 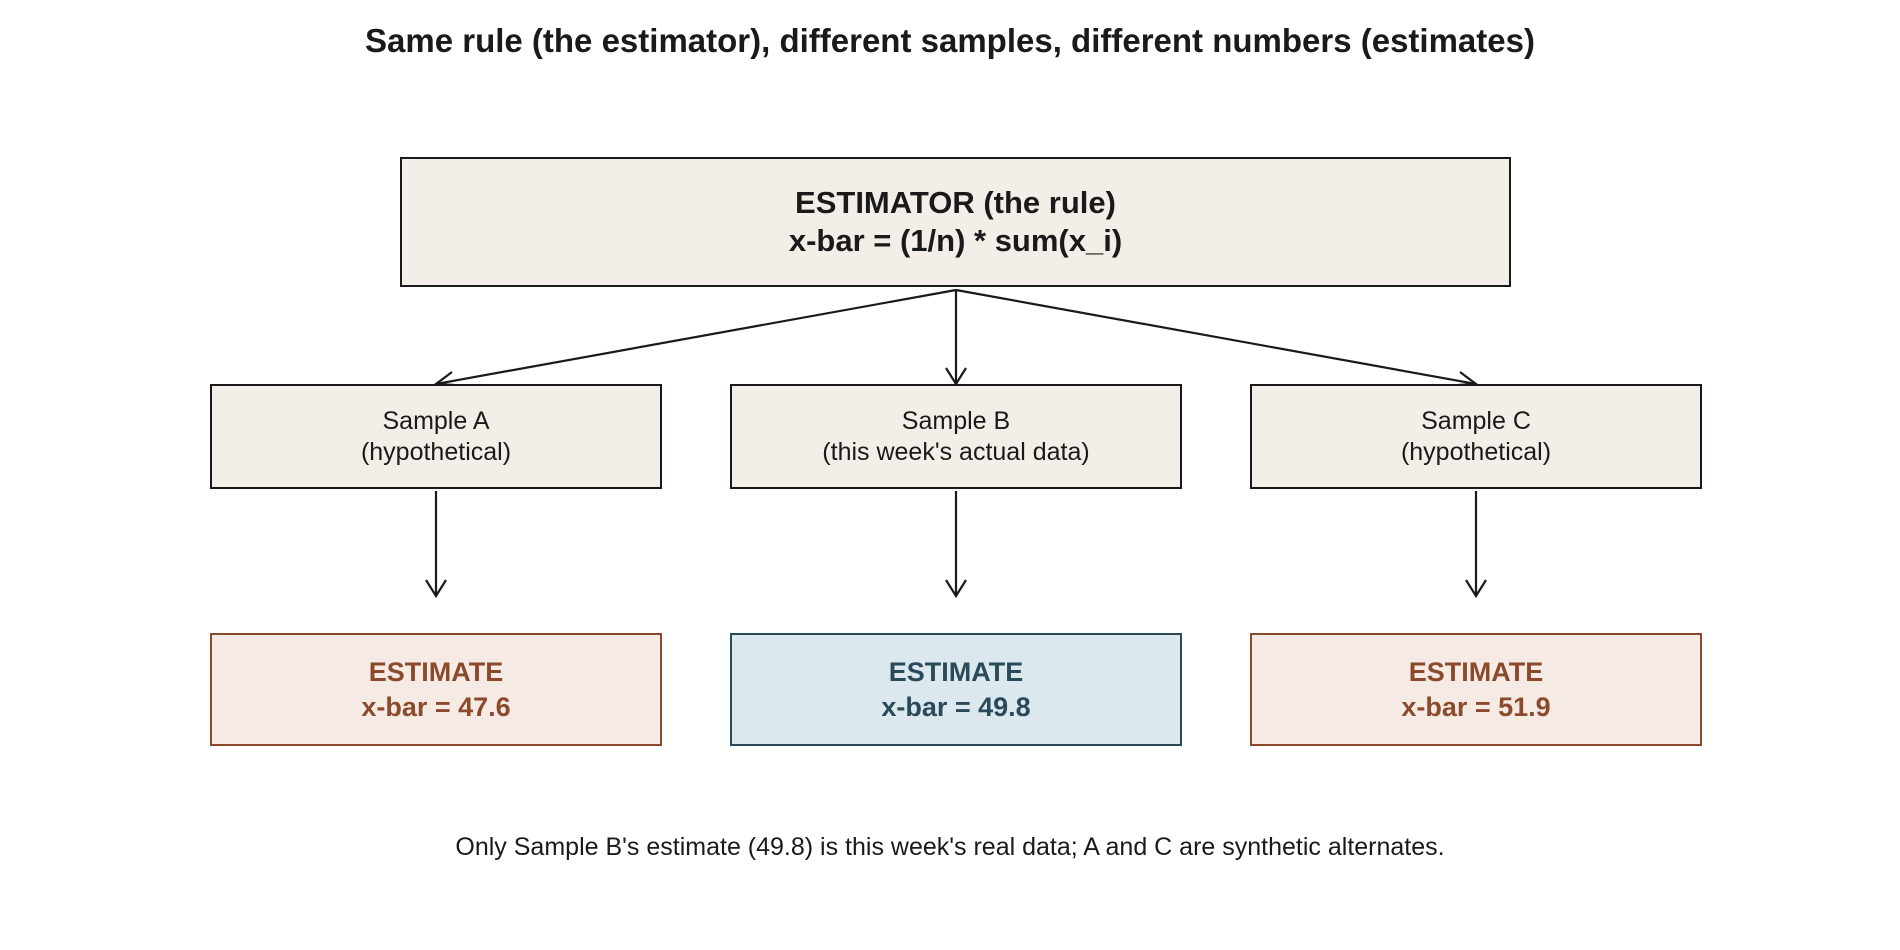 What do you see at coordinates (1476, 589) in the screenshot?
I see `arrowhead-estimate-c` at bounding box center [1476, 589].